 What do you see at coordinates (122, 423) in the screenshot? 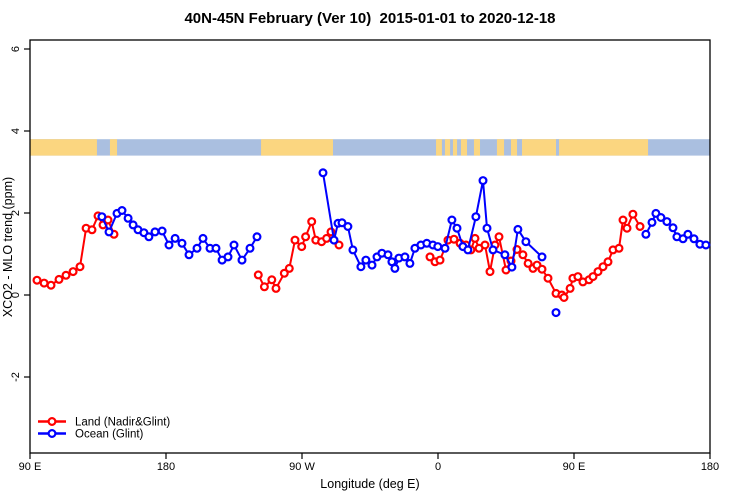
I see `legend-label-land: Land (Nadir&Glint)` at bounding box center [122, 423].